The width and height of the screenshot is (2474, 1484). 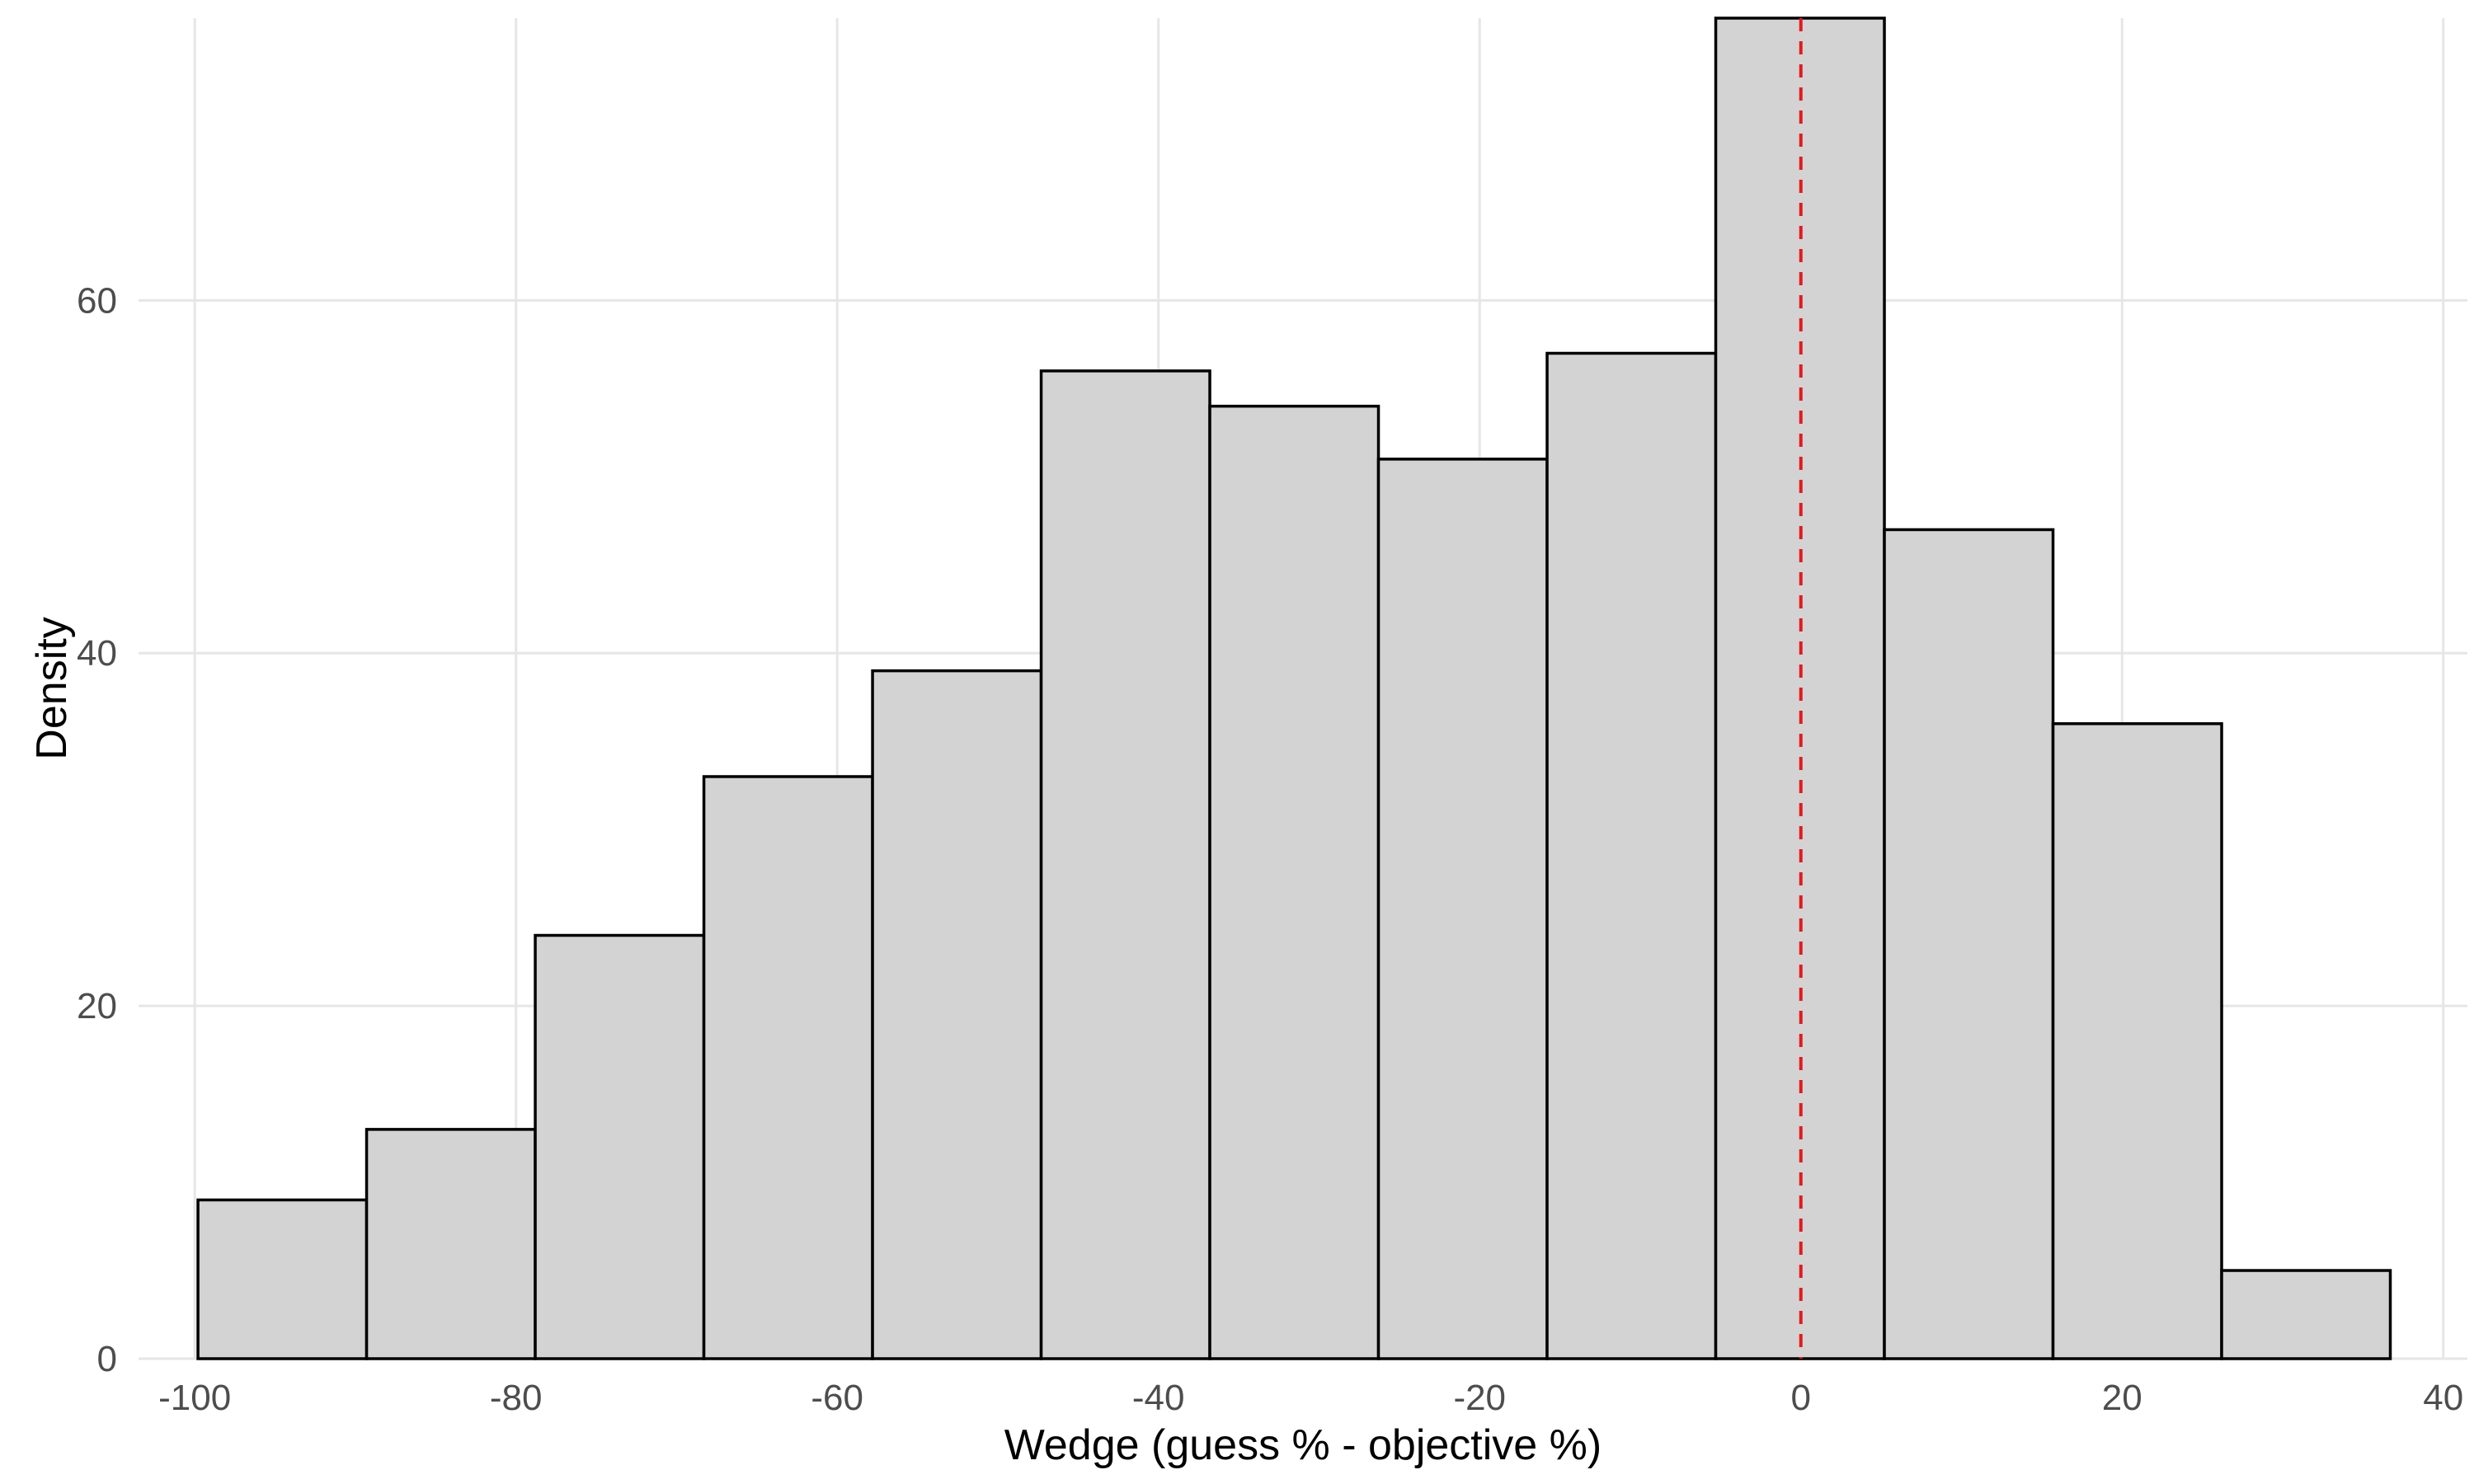 What do you see at coordinates (1479, 1398) in the screenshot?
I see `x-tick-label: -20` at bounding box center [1479, 1398].